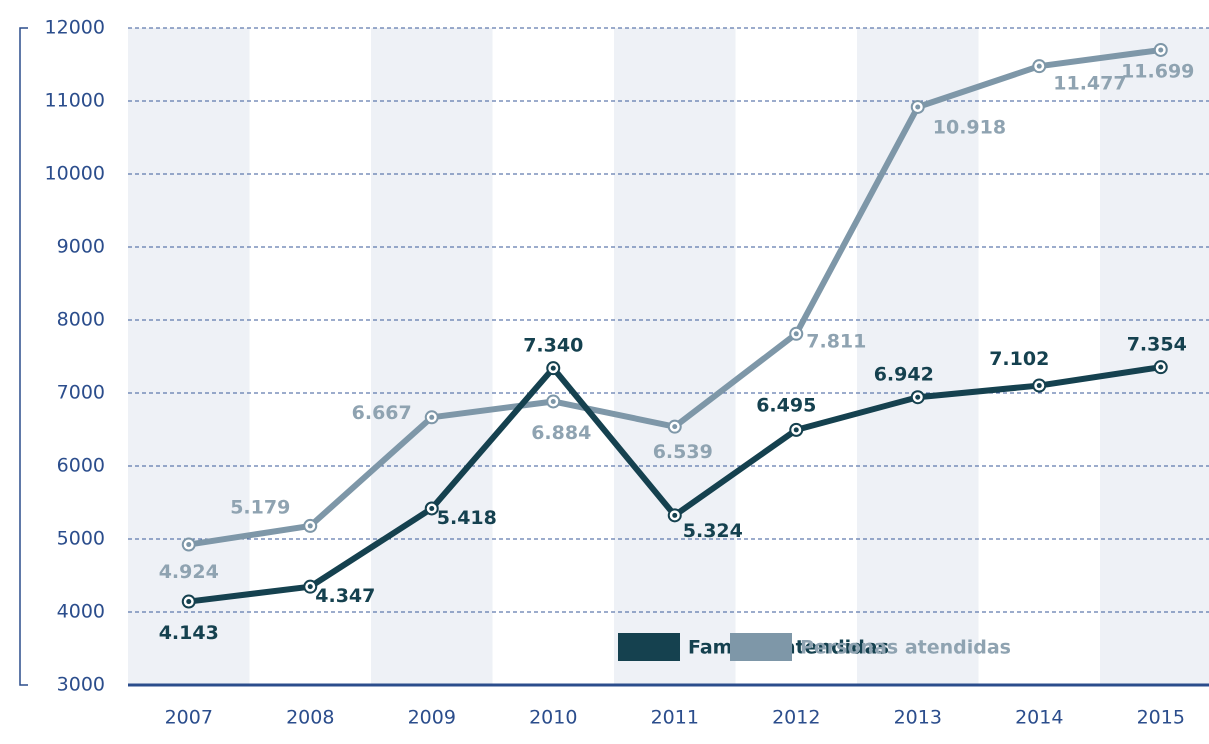  What do you see at coordinates (75, 28) in the screenshot?
I see `y-tick-label: 12000` at bounding box center [75, 28].